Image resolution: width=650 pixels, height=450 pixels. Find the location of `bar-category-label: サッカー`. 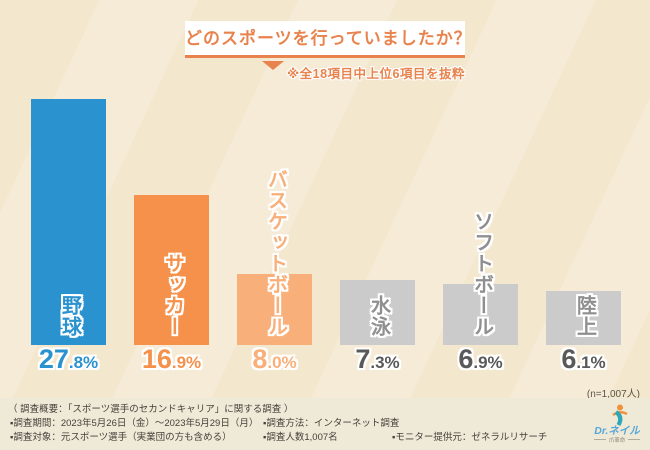

bar-category-label: サッカー is located at coordinates (172, 295).